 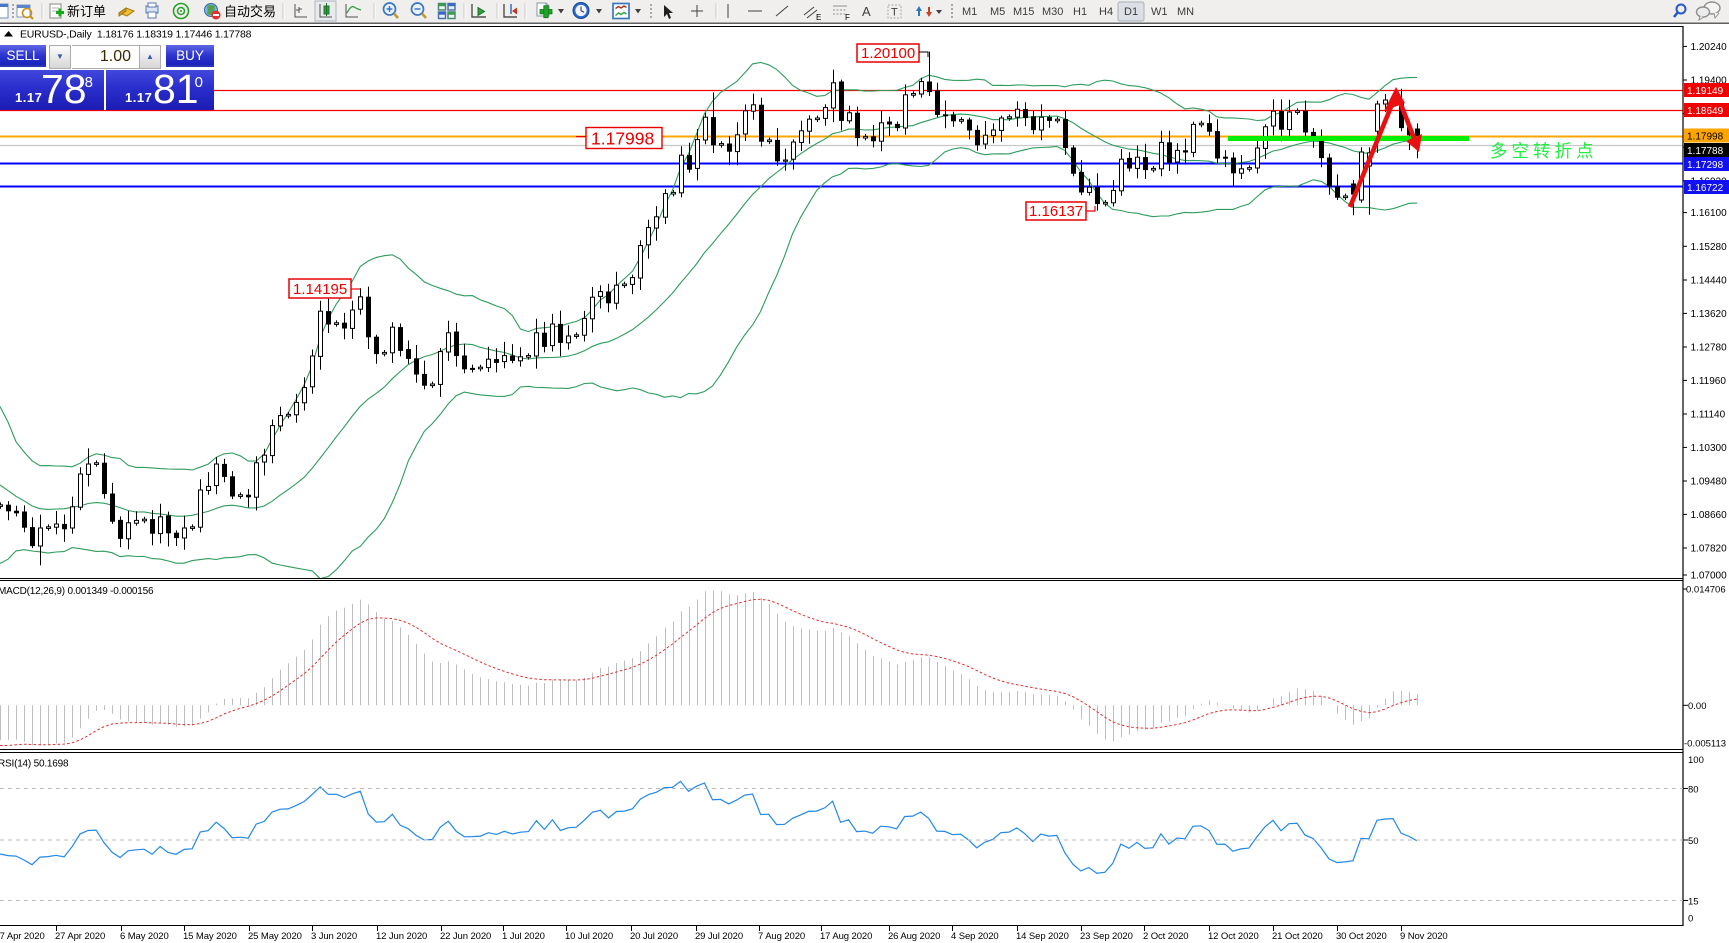 I want to click on svg-text: M1, so click(x=969, y=12).